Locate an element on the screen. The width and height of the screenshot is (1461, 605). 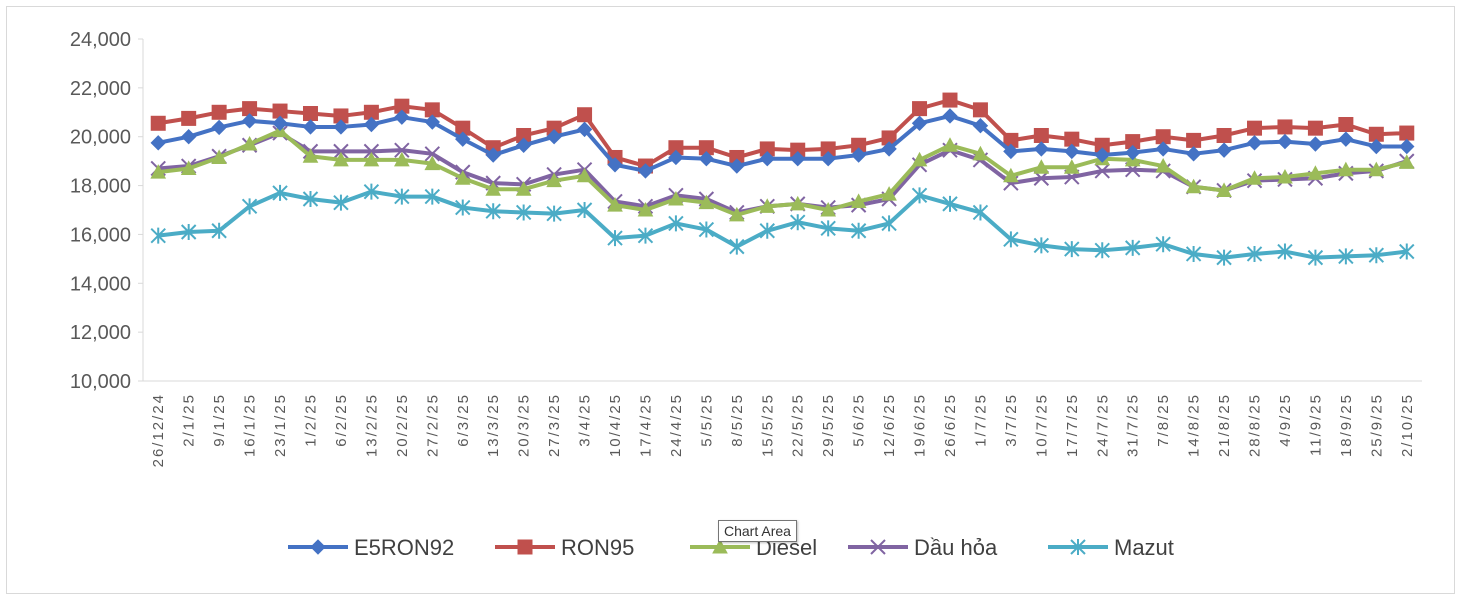
legend-label: Mazut is located at coordinates (1144, 547).